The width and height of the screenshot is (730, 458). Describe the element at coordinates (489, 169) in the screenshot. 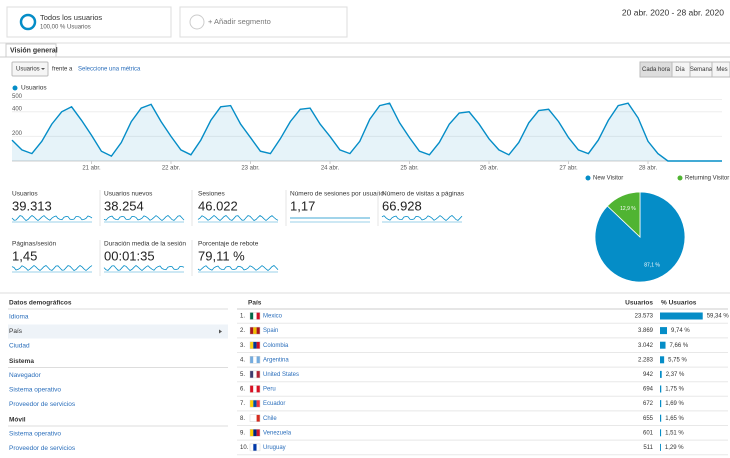

I see `x-tick-label: 26 abr.` at that location.